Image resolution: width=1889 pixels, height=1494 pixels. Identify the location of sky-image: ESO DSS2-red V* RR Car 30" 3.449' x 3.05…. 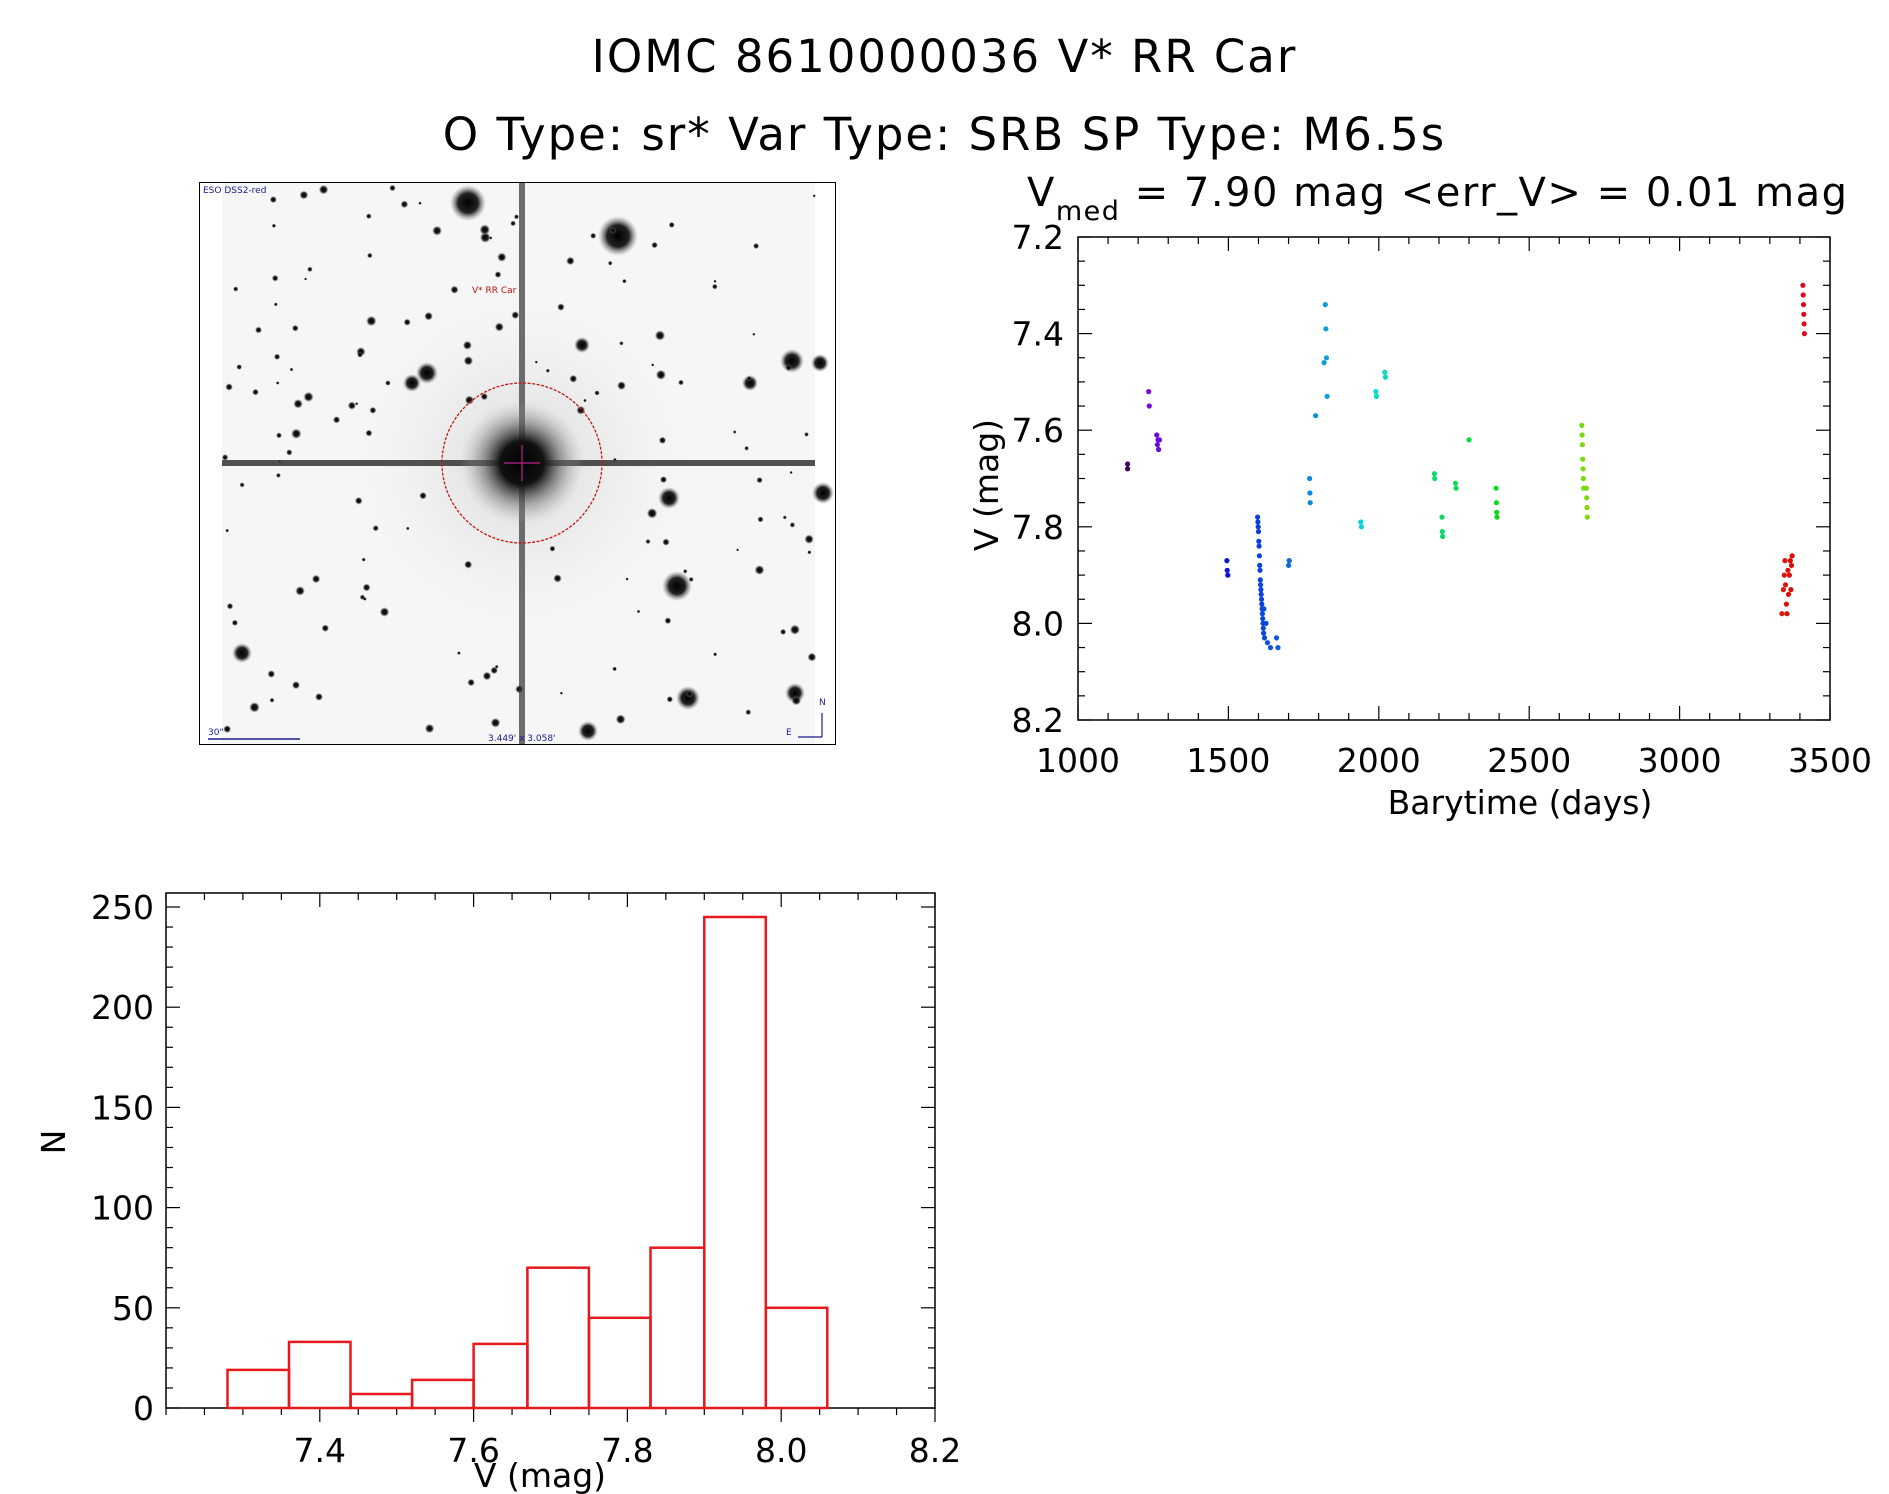
(517, 463).